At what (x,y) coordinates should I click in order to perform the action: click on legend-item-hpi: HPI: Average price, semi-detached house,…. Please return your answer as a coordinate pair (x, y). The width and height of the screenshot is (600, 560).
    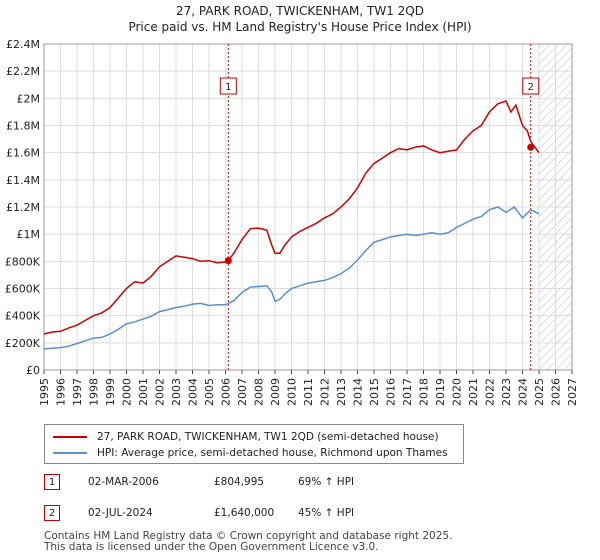
    Looking at the image, I should click on (250, 453).